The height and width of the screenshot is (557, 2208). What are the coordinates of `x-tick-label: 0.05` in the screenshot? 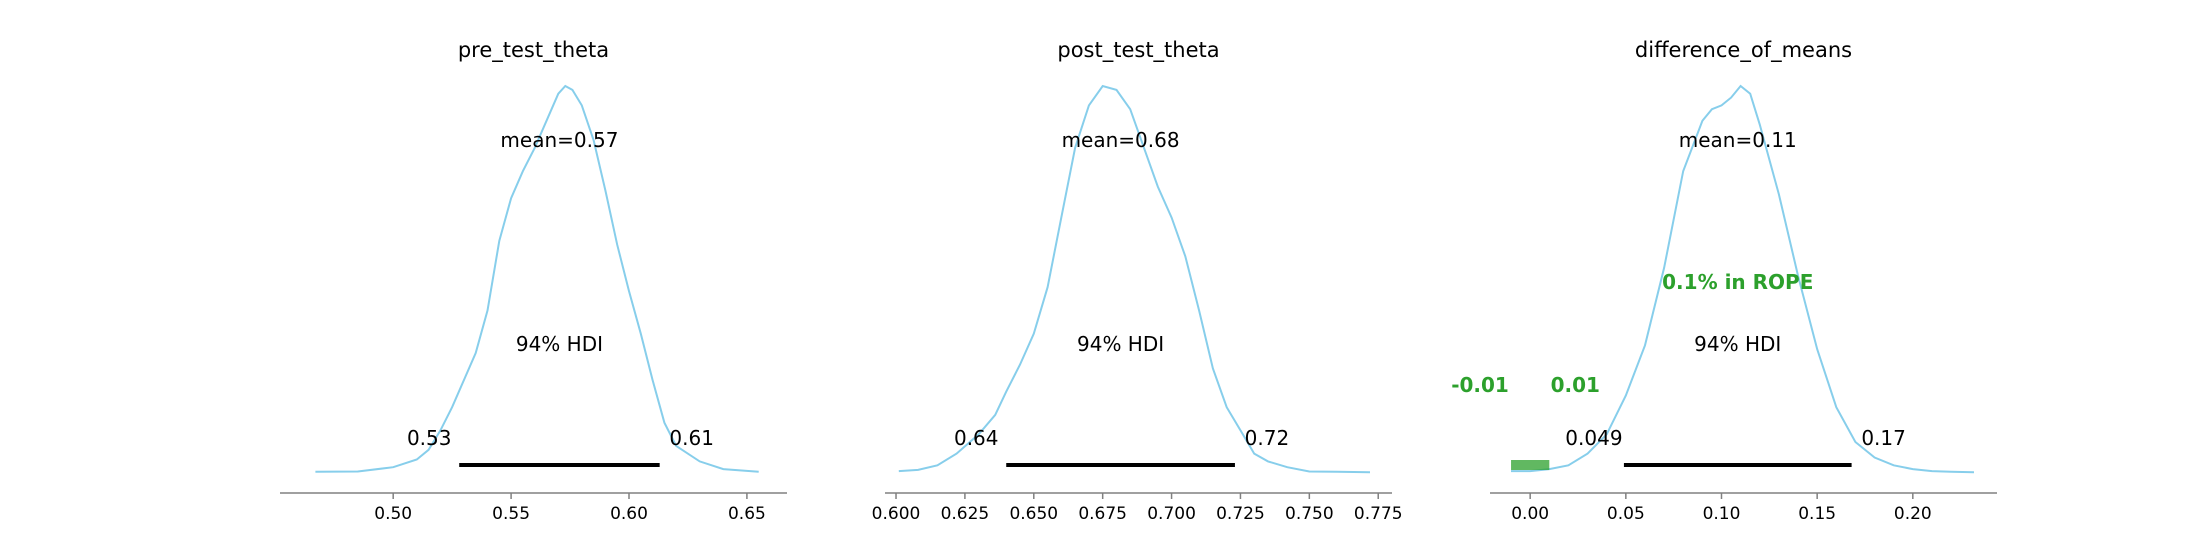 It's located at (1626, 514).